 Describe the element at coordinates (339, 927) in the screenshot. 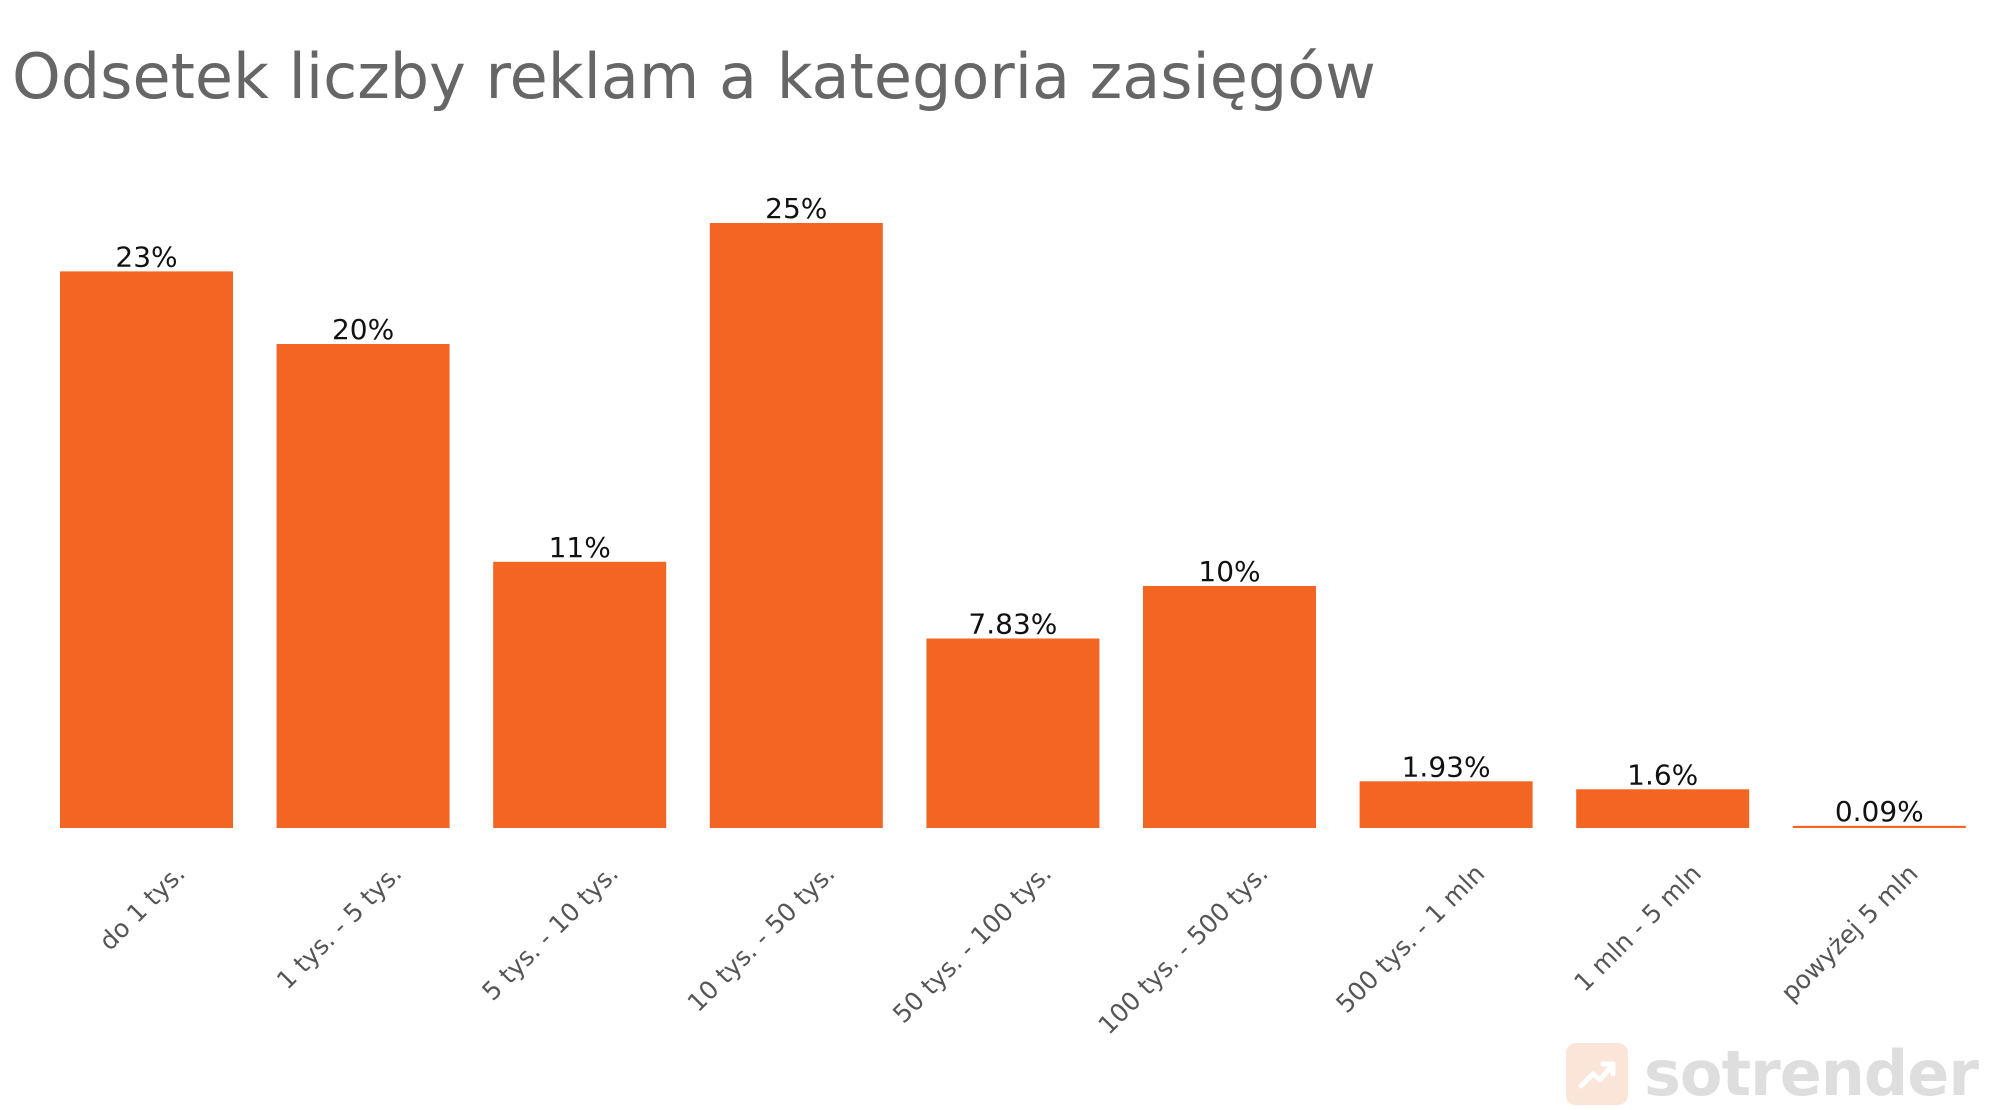

I see `x-tick-label-1: 1 tys. - 5 tys.` at that location.